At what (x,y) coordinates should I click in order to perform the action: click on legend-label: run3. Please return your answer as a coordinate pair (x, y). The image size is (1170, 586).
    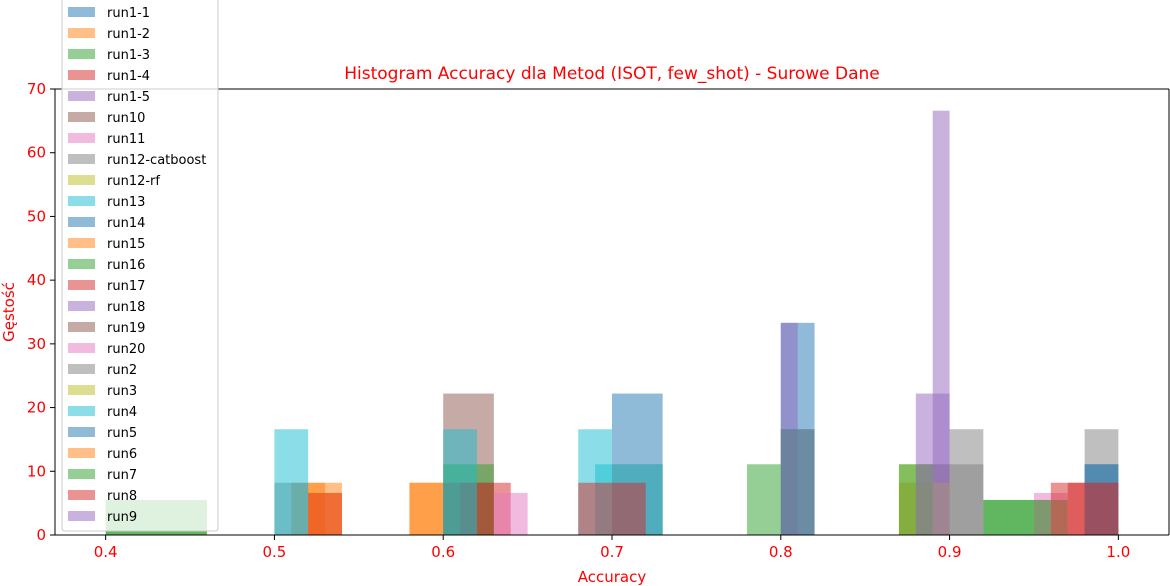
    Looking at the image, I should click on (122, 391).